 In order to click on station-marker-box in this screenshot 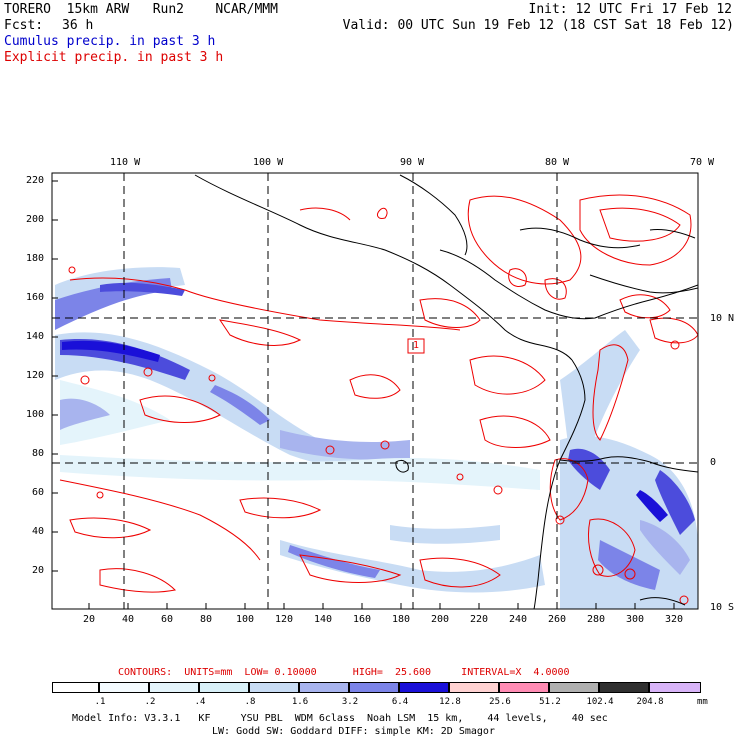, I will do `click(416, 346)`.